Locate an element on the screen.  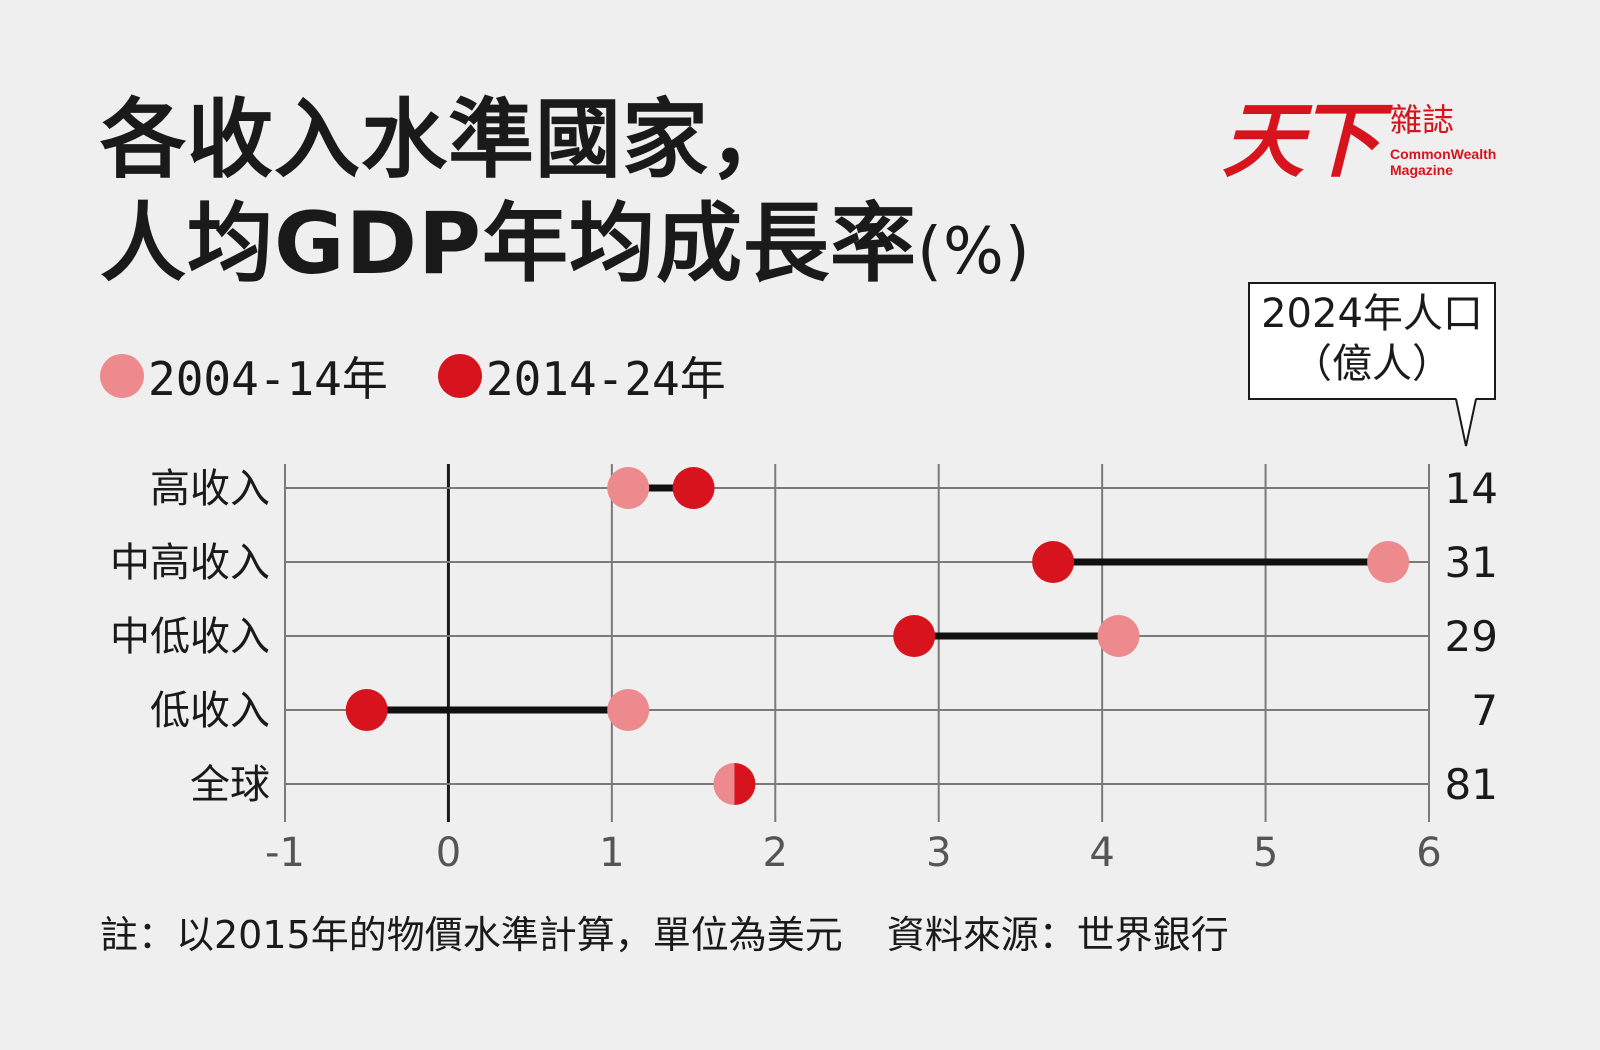
x-tick-label: 1 is located at coordinates (611, 853).